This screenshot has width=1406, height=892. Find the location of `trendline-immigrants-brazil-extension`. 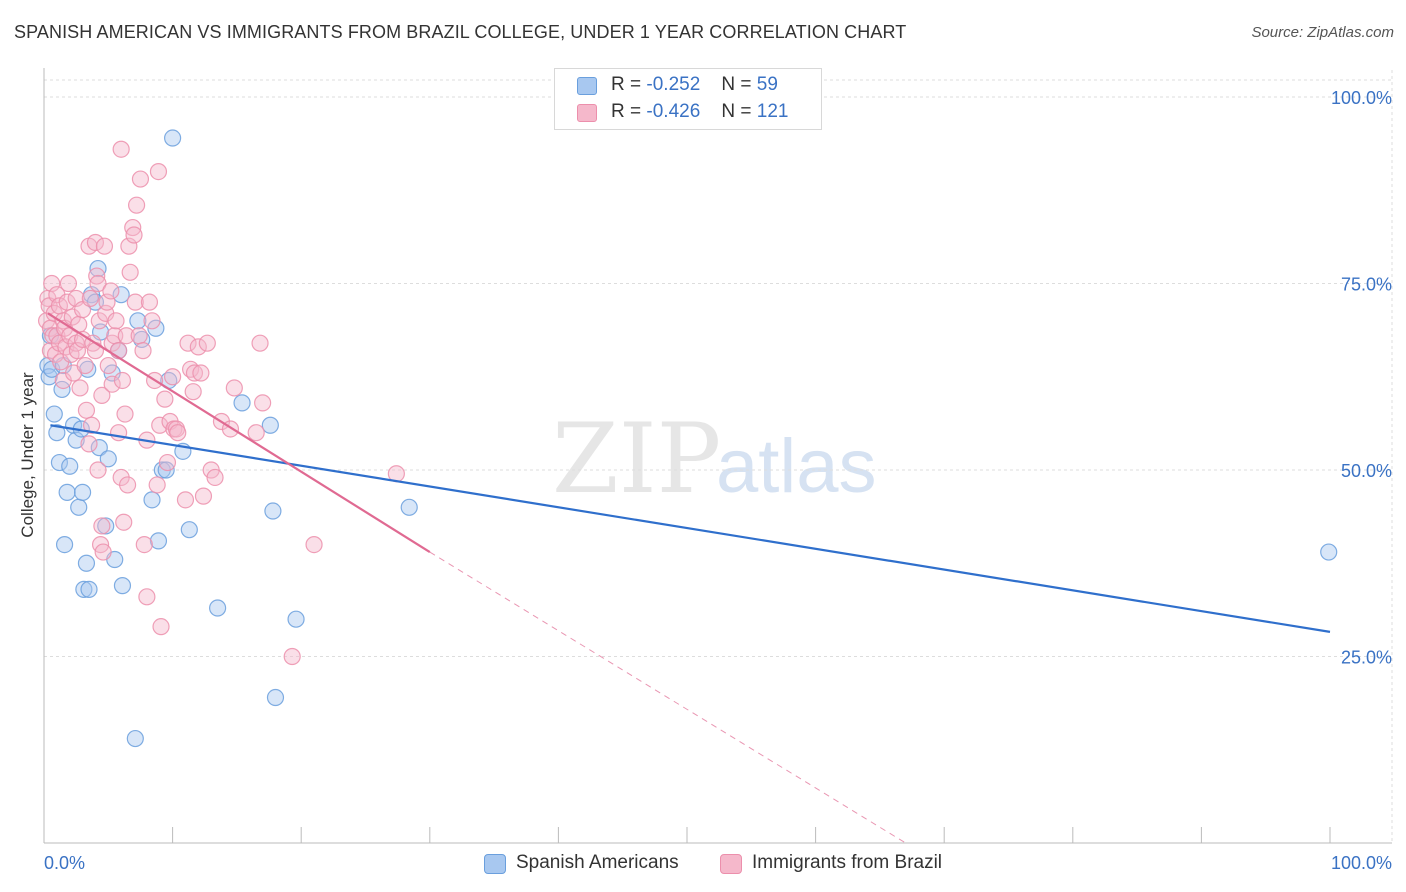

trendline-immigrants-brazil-extension is located at coordinates (667, 697).